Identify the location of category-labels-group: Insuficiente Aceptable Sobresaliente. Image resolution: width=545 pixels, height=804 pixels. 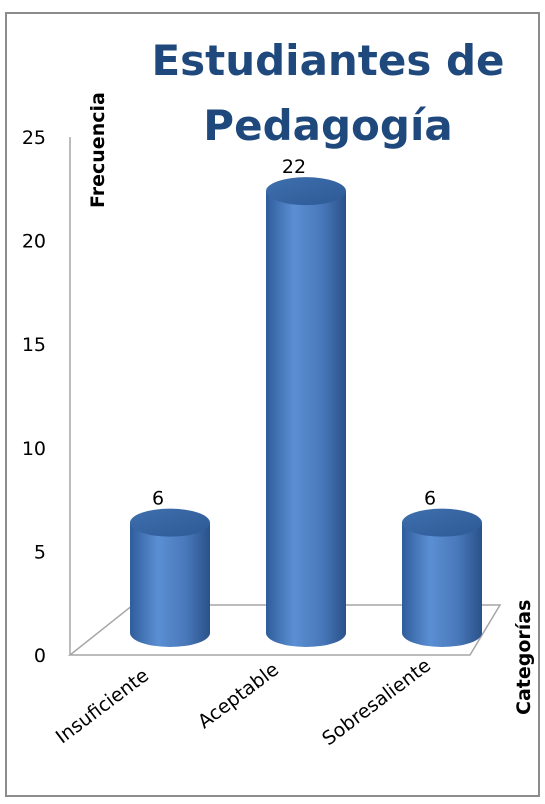
(243, 702).